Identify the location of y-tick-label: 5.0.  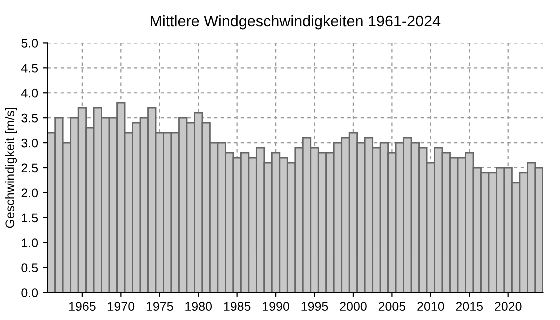
(30, 43).